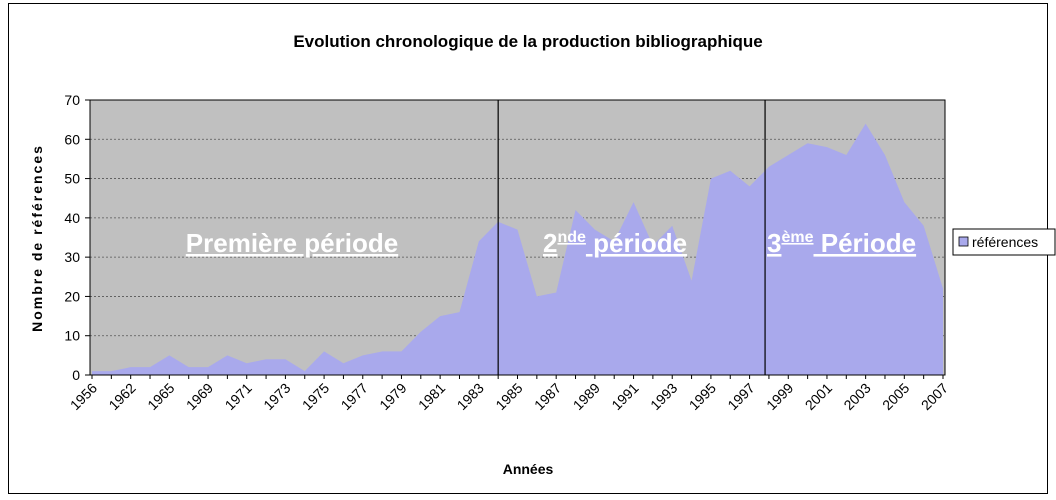  Describe the element at coordinates (550, 243) in the screenshot. I see `annotation-base: 2` at that location.